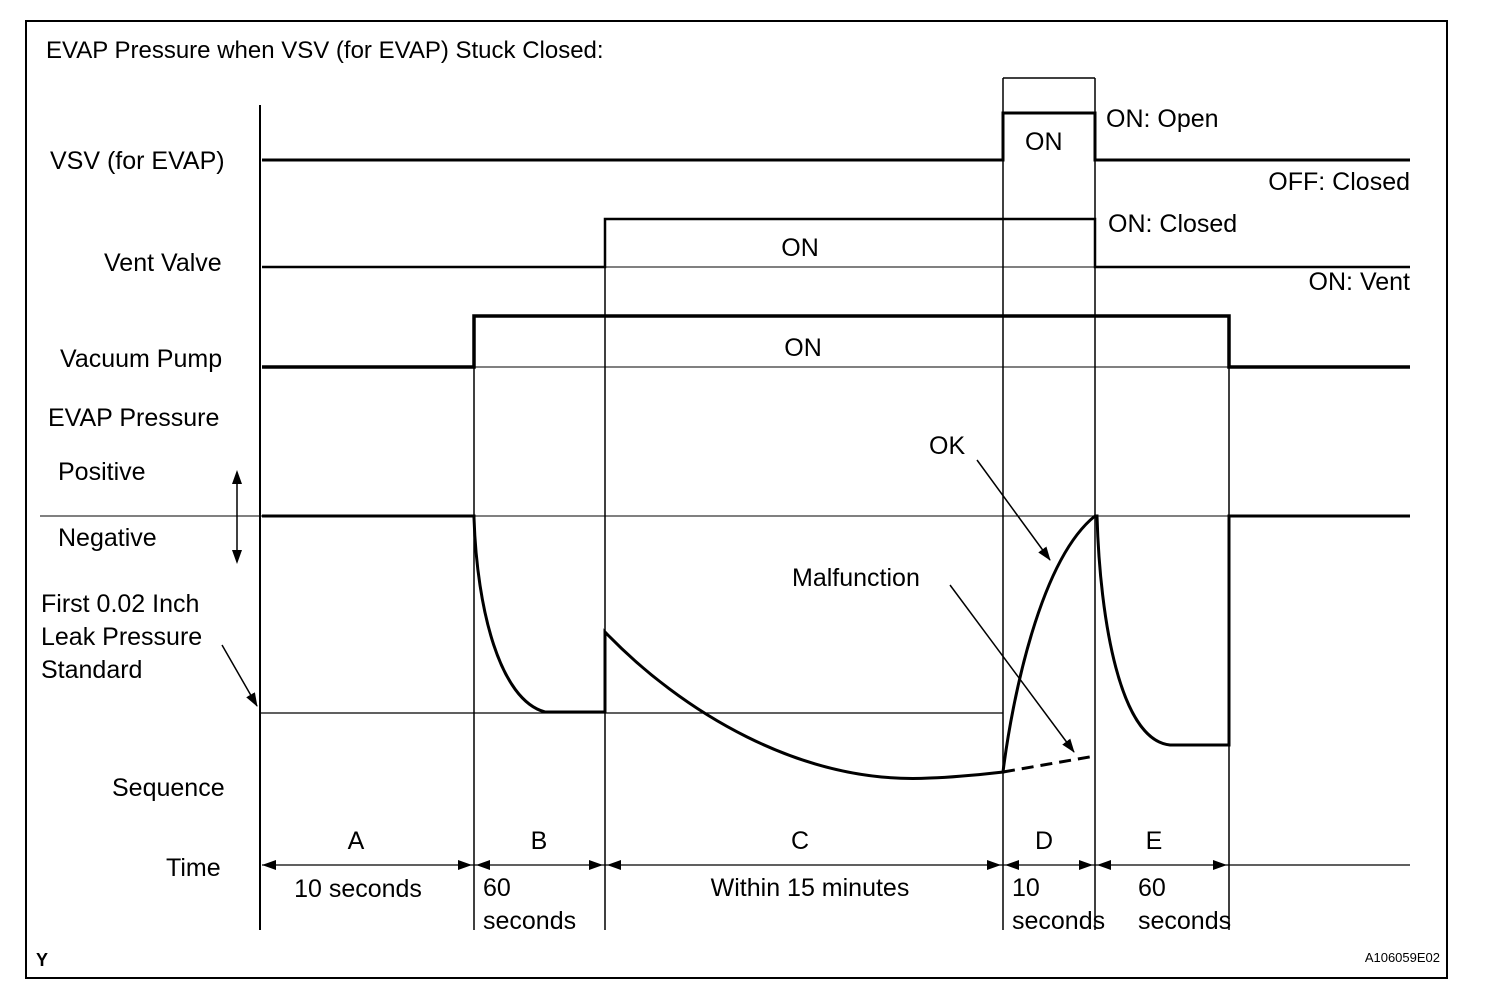 The image size is (1504, 990). Describe the element at coordinates (1044, 841) in the screenshot. I see `sequence-label-d: D` at that location.